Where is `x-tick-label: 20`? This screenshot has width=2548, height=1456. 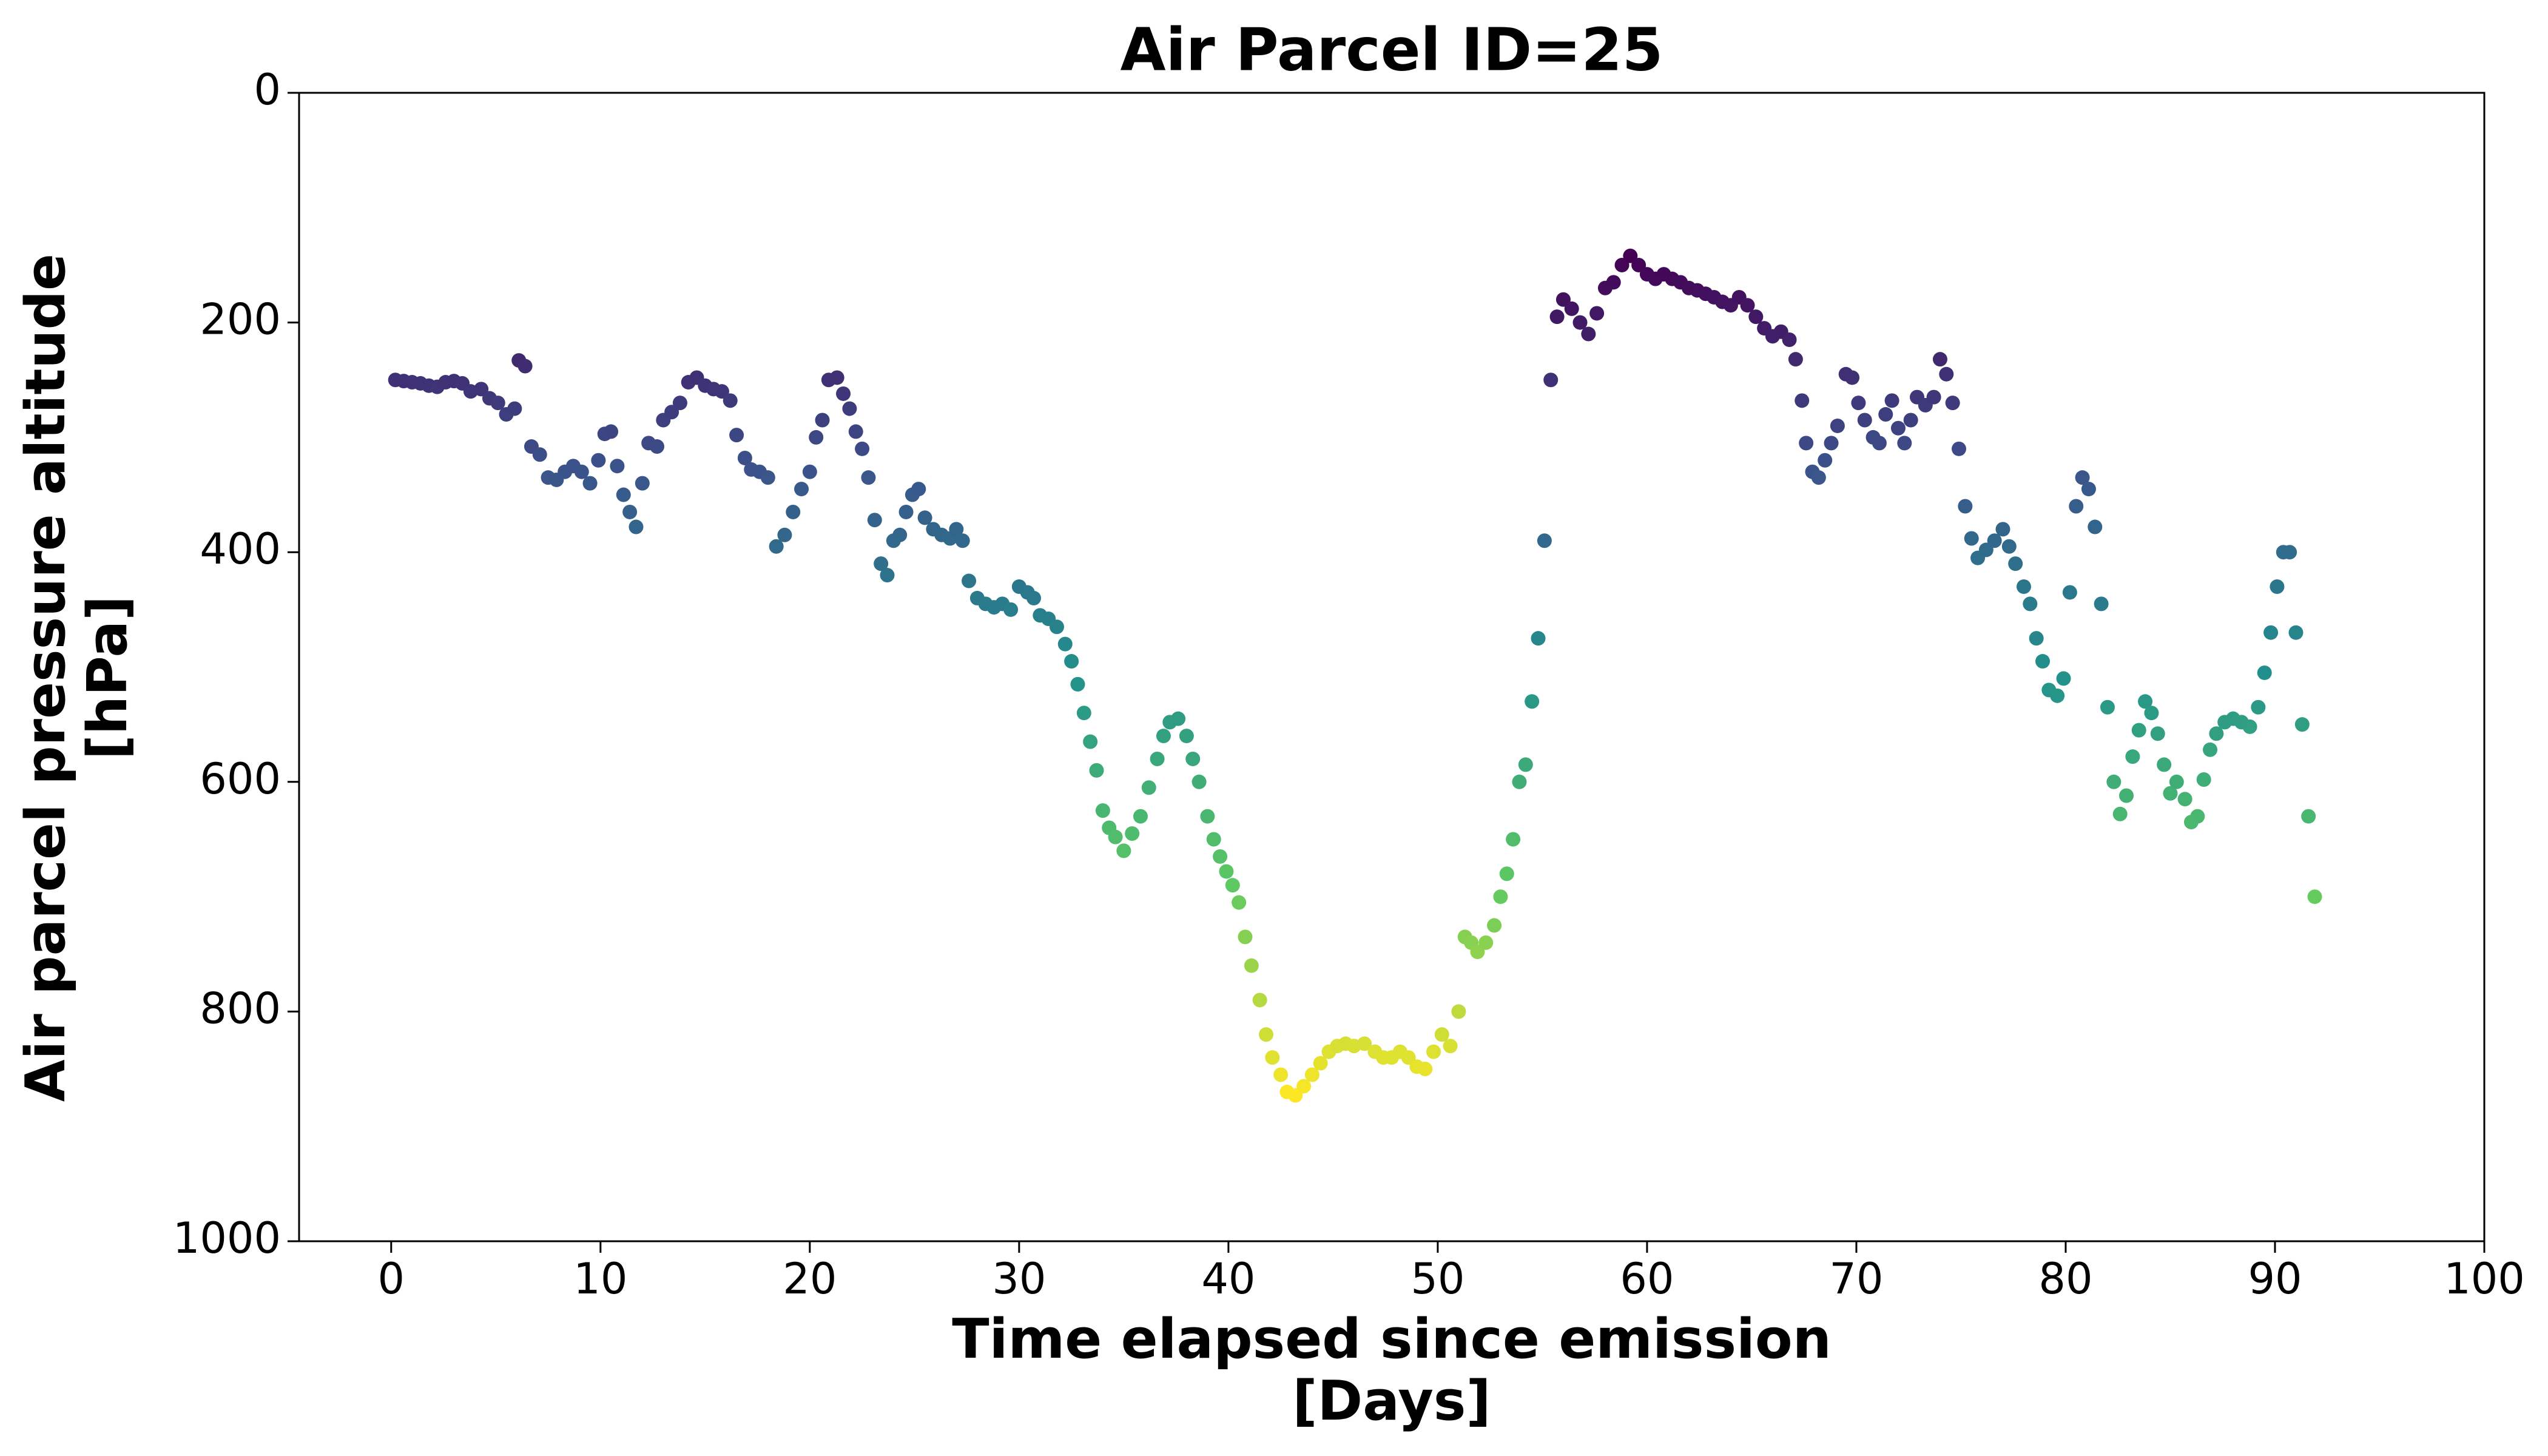 x-tick-label: 20 is located at coordinates (810, 1279).